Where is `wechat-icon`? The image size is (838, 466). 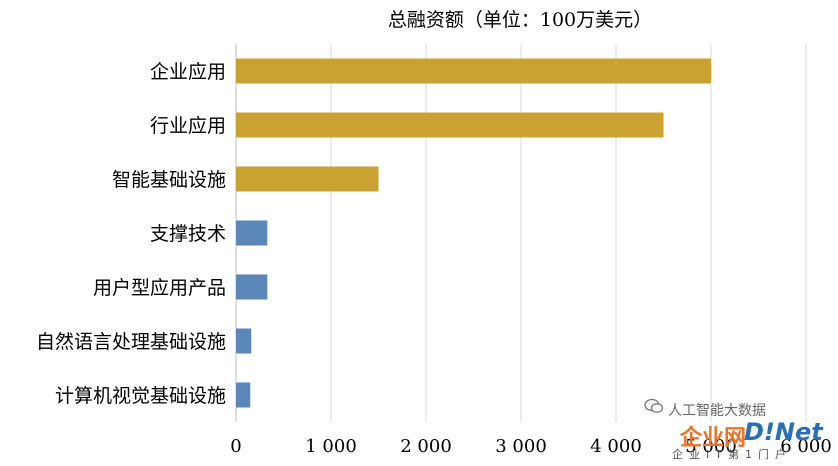 wechat-icon is located at coordinates (654, 405).